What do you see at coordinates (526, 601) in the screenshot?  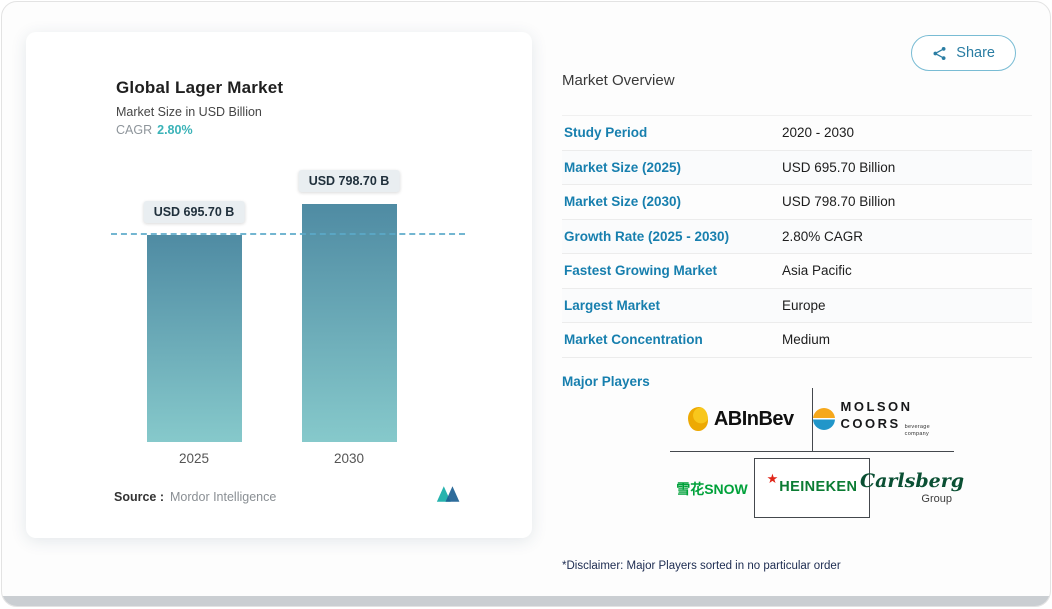 I see `bottom-edge-bar` at bounding box center [526, 601].